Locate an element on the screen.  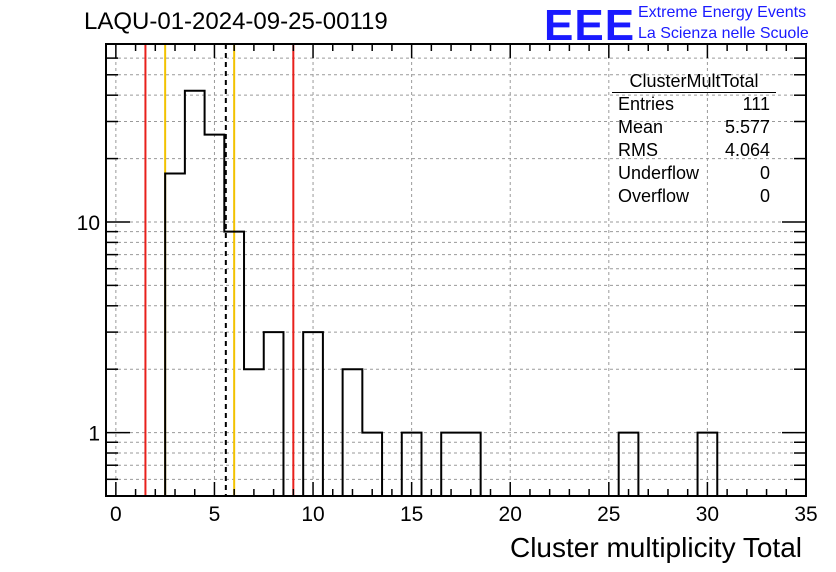
x-tick-label: 30 is located at coordinates (707, 514).